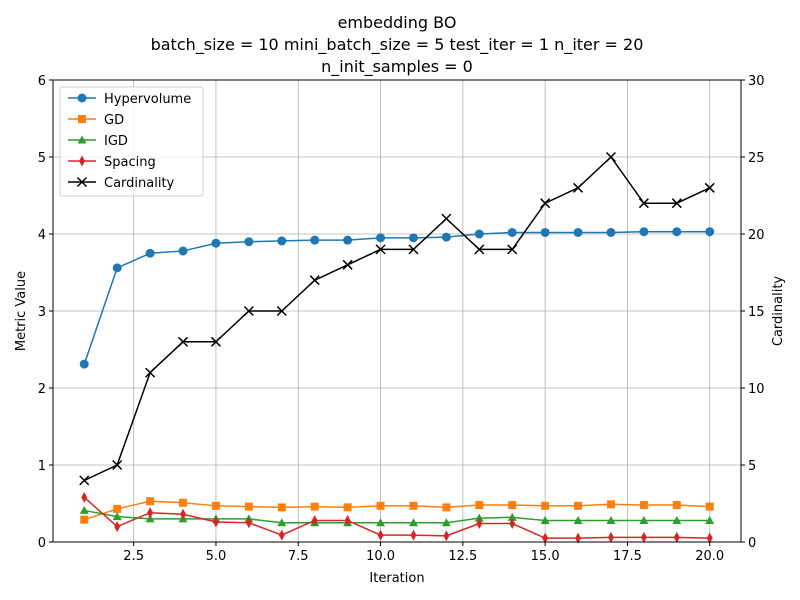 Image resolution: width=800 pixels, height=600 pixels. I want to click on y2-tick-label: 0, so click(752, 543).